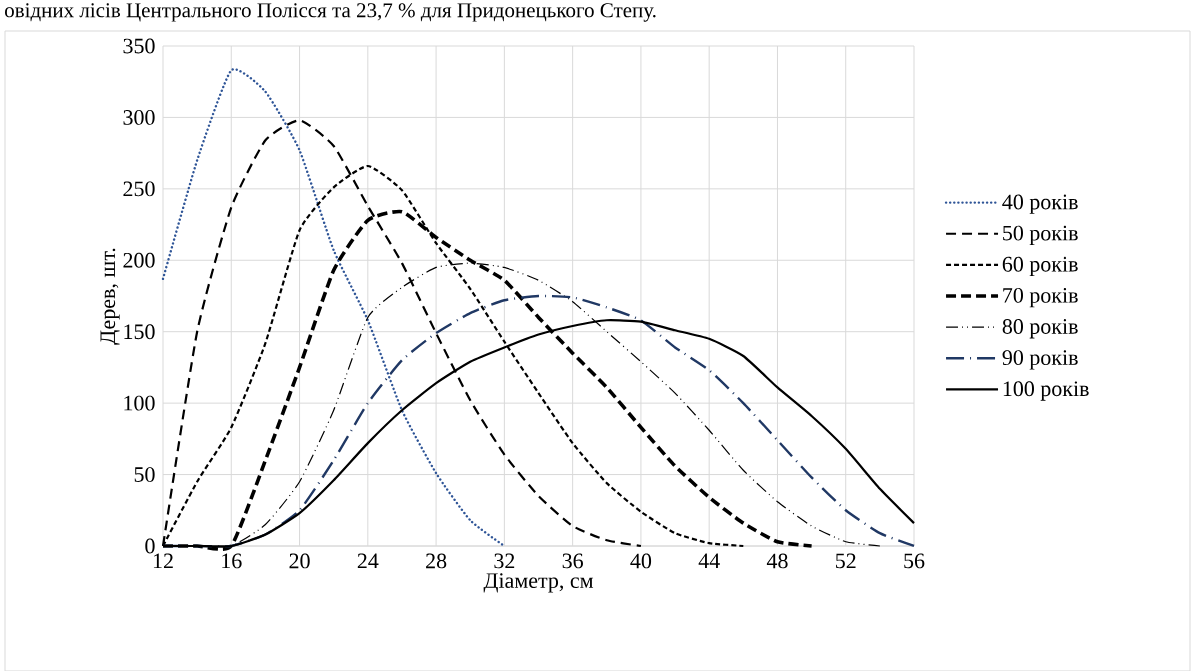  Describe the element at coordinates (139, 403) in the screenshot. I see `y-tick-label: 100` at that location.